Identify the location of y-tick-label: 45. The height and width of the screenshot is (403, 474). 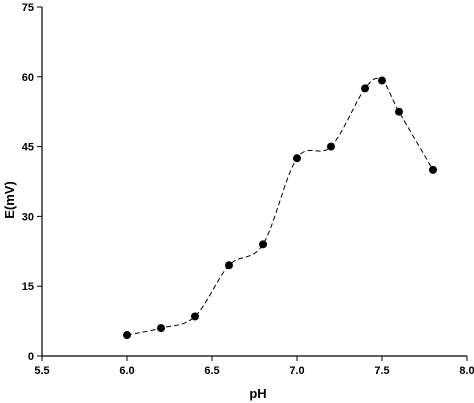
(28, 148).